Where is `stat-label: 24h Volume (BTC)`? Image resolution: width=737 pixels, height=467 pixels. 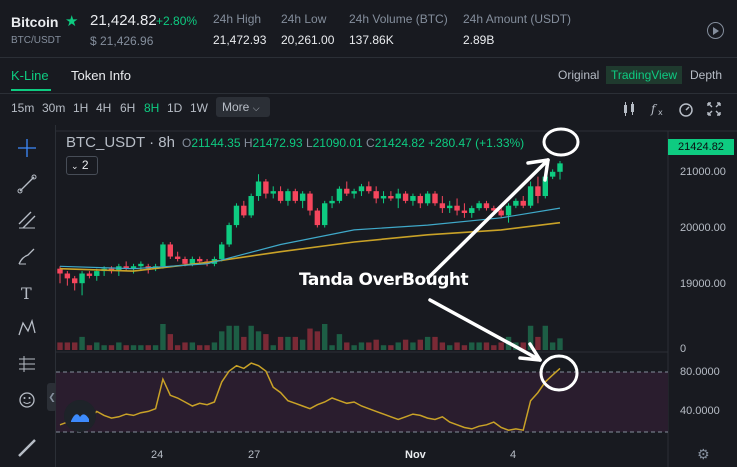
stat-label: 24h Volume (BTC) is located at coordinates (398, 19).